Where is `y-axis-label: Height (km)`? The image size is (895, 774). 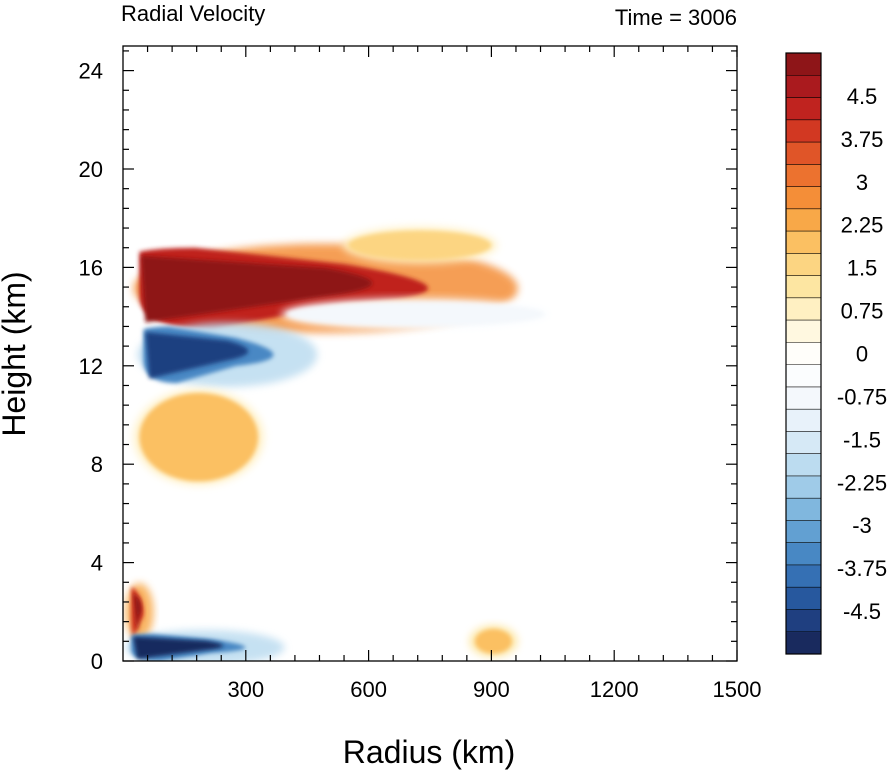
y-axis-label: Height (km) is located at coordinates (16, 353).